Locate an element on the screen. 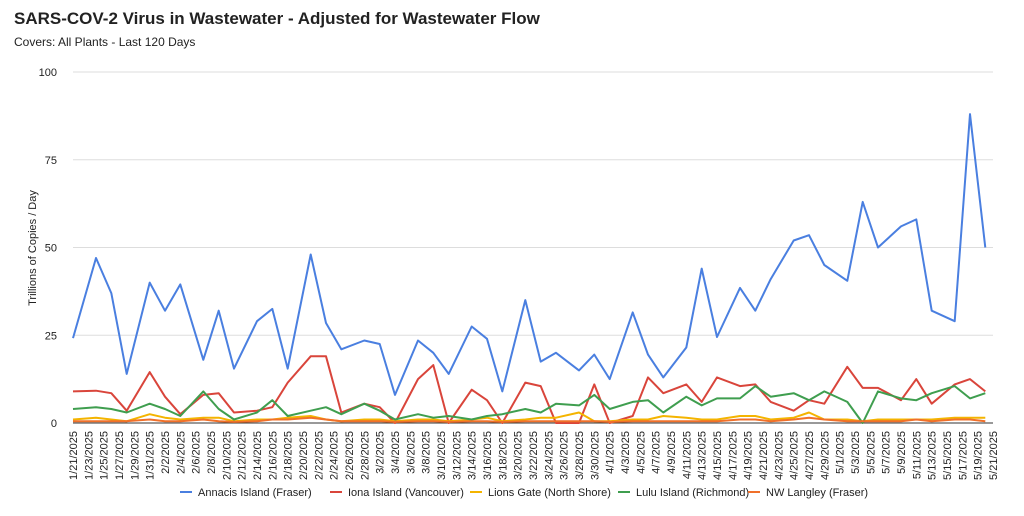 Image resolution: width=1024 pixels, height=516 pixels. x-tick-label: 5/1/2025 is located at coordinates (841, 452).